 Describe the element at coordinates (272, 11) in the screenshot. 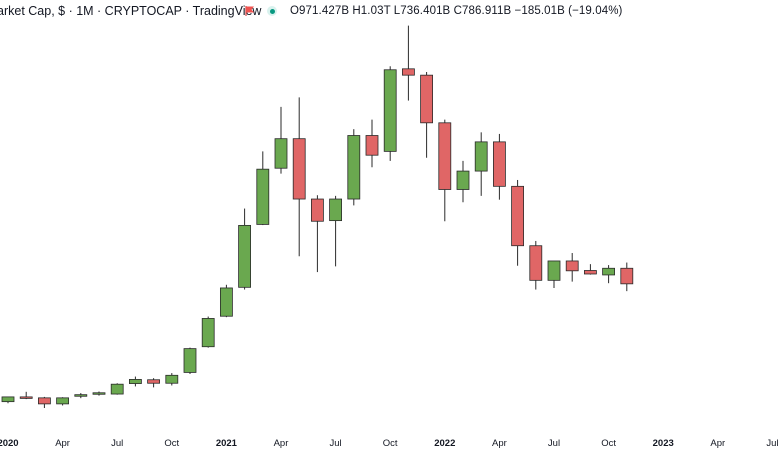

I see `market-status-dot-icon` at that location.